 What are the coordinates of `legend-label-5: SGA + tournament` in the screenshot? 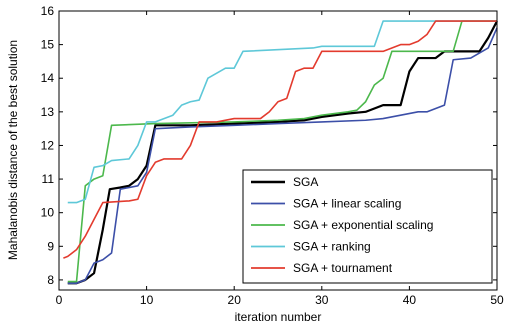 It's located at (343, 268).